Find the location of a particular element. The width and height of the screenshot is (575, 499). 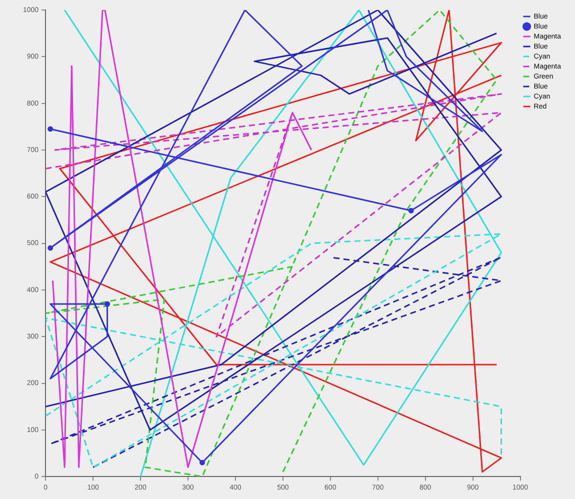

point is located at coordinates (51, 129).